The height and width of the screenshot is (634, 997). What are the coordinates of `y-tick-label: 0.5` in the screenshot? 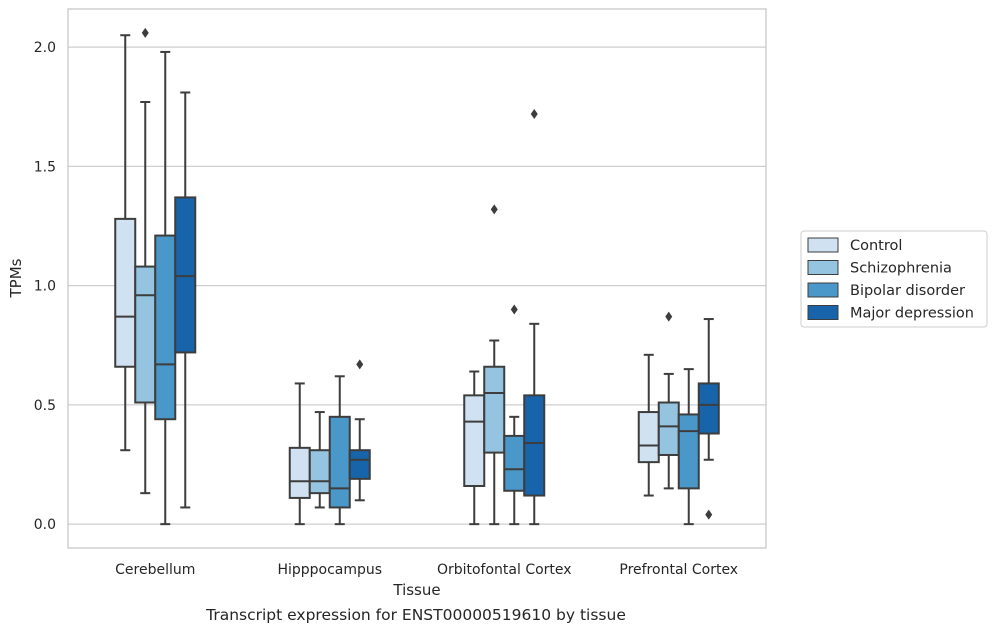 It's located at (45, 406).